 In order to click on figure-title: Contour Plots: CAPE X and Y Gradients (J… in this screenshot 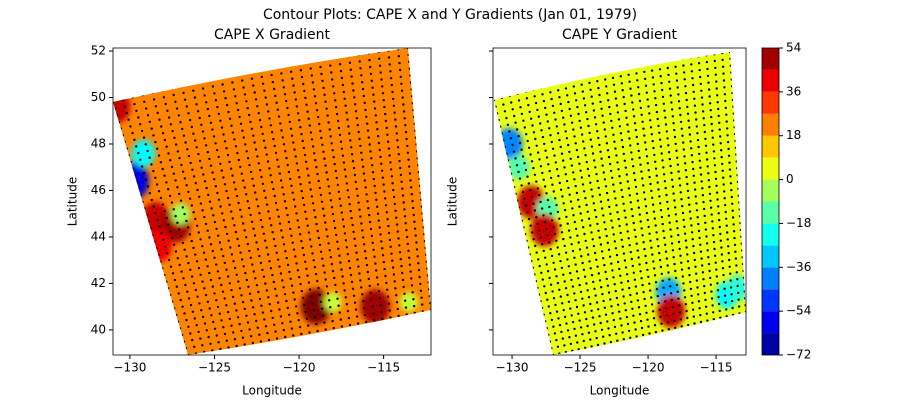, I will do `click(450, 15)`.